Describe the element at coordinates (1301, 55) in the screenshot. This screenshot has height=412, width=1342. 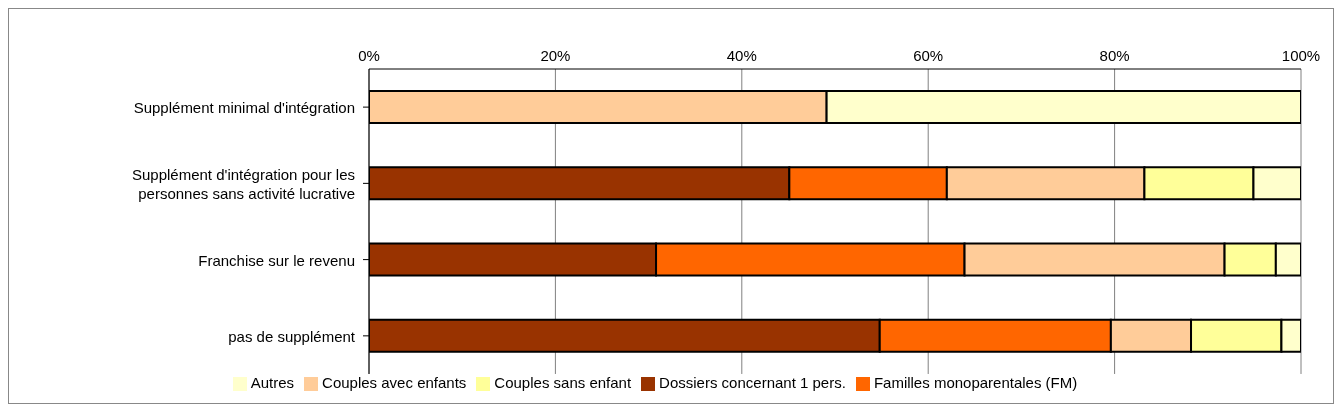
I see `x-tick-label: 100%` at that location.